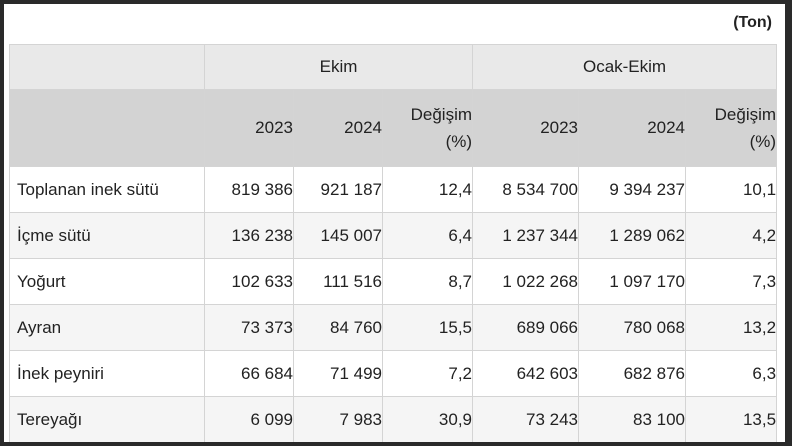 This screenshot has width=792, height=446. Describe the element at coordinates (632, 189) in the screenshot. I see `cell-oe-2024: 9 394 237` at that location.